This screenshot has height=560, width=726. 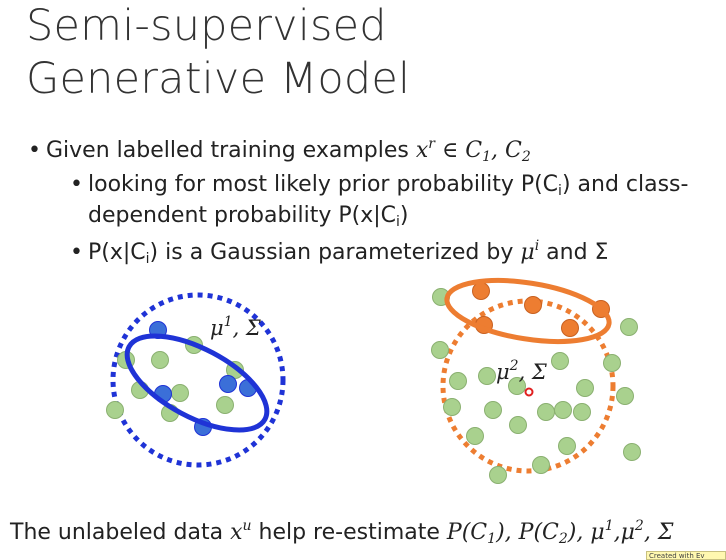 I want to click on sub-bullet-1-sub: i, so click(x=560, y=191).